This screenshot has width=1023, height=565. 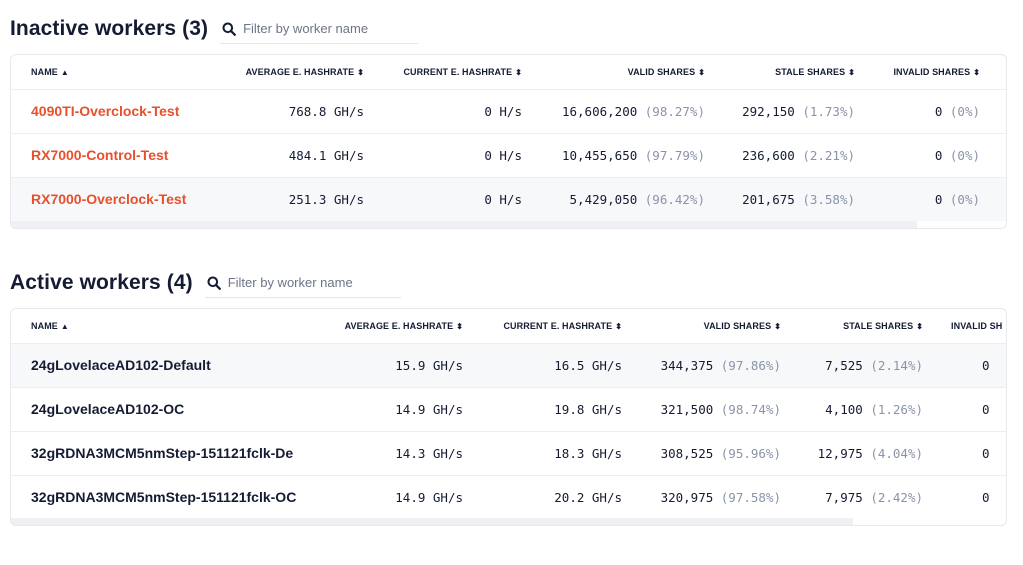 What do you see at coordinates (542, 364) in the screenshot?
I see `current-hashrate: 16.5 GH/s` at bounding box center [542, 364].